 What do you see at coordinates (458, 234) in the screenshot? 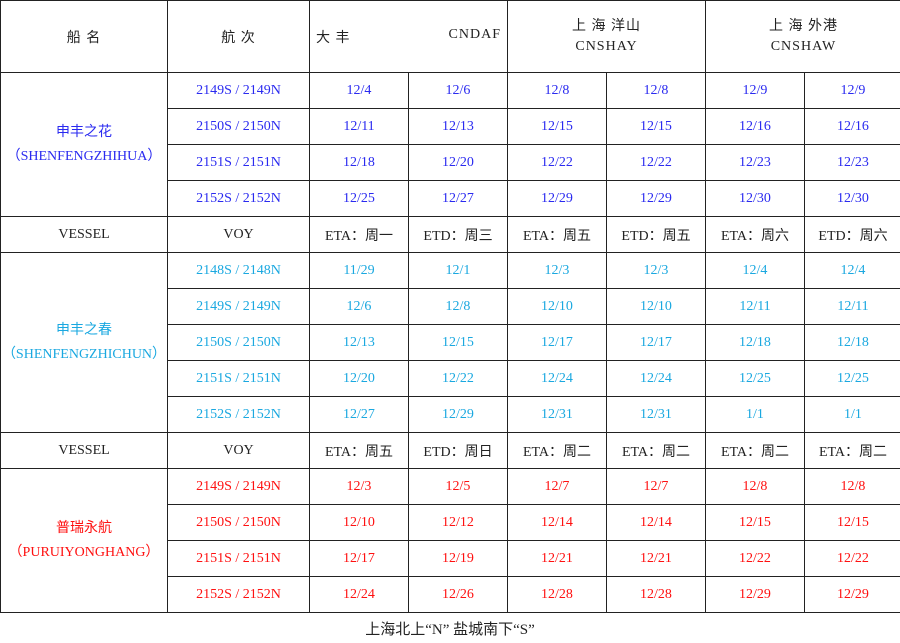
I see `eta-etd-label: ETD：周三` at bounding box center [458, 234].